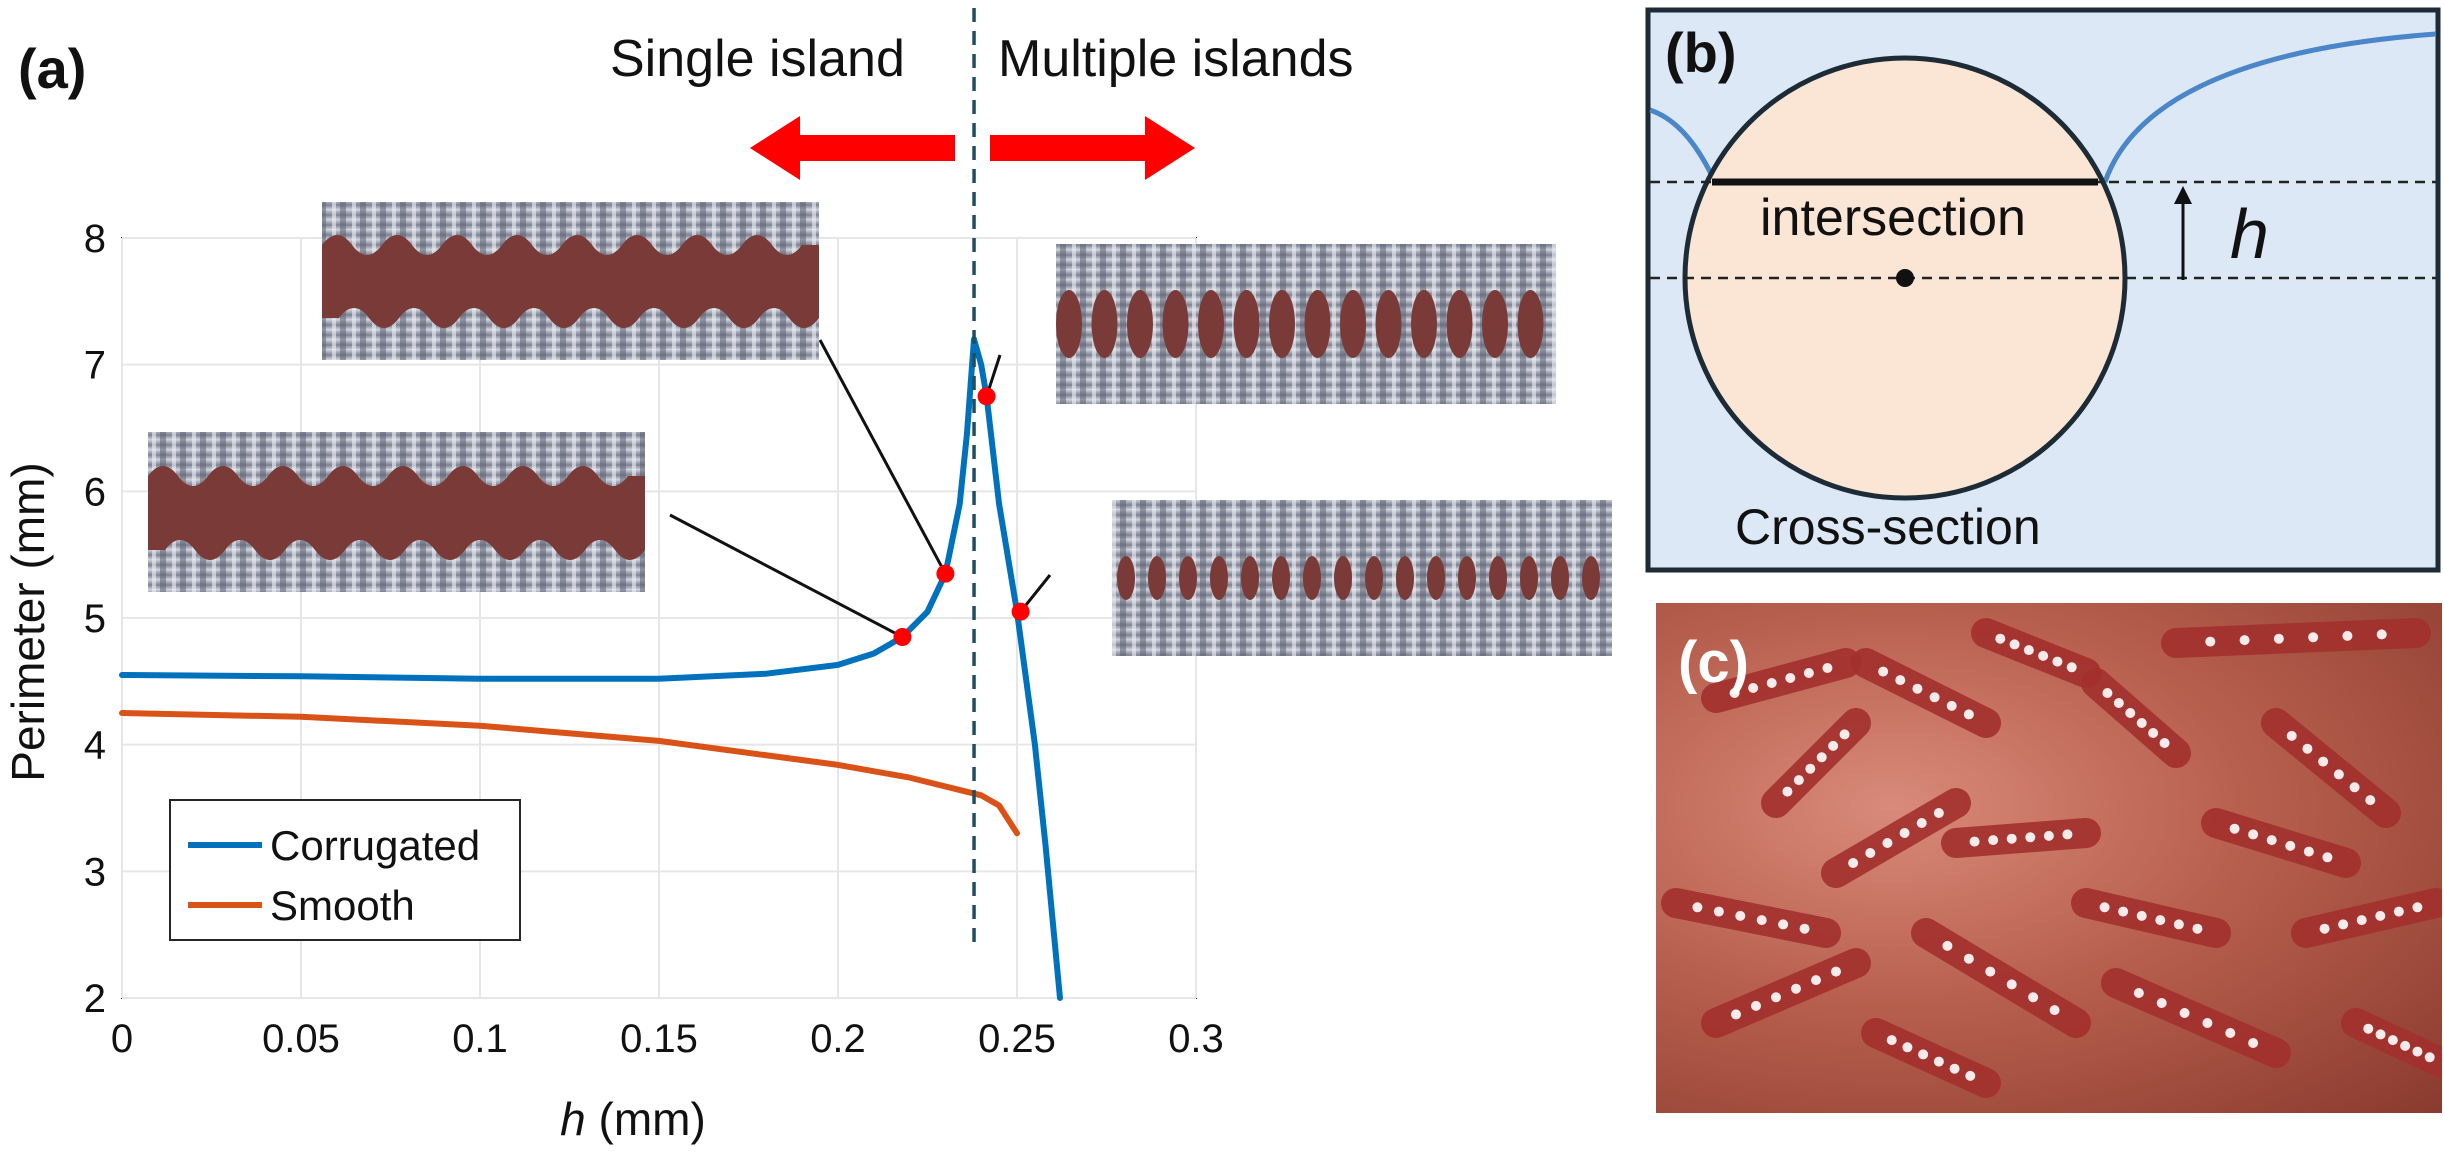  I want to click on x-tick-label: 0.05, so click(301, 1039).